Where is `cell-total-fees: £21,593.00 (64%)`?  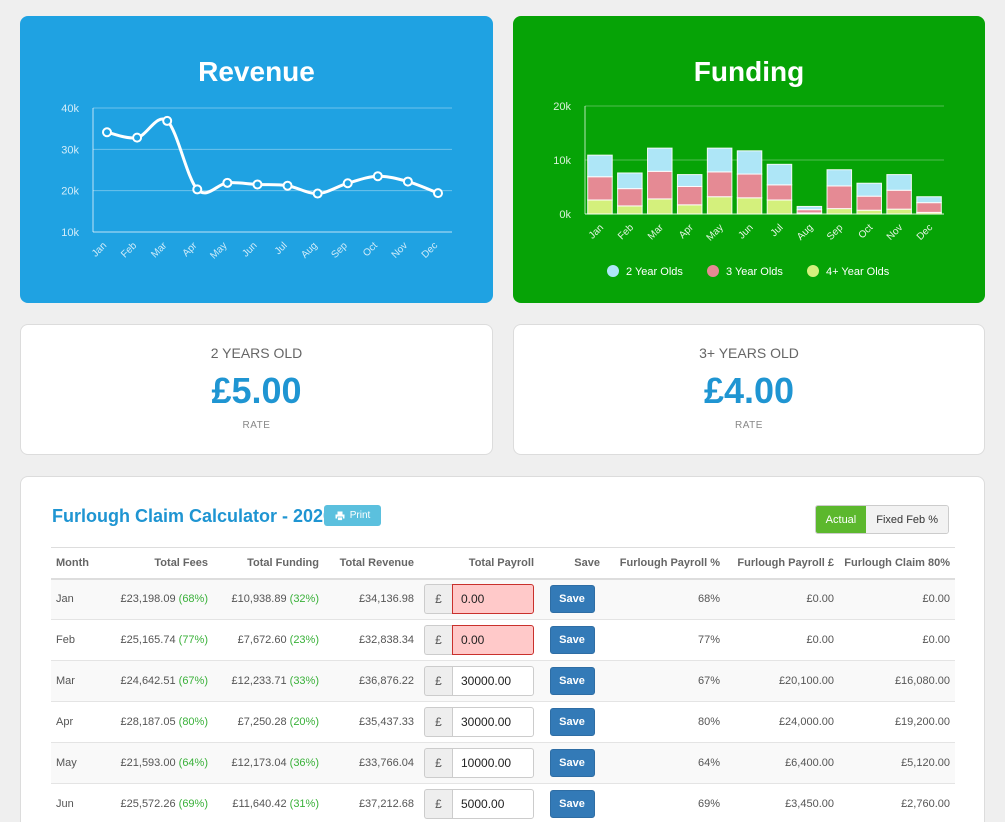
cell-total-fees: £21,593.00 (64%) is located at coordinates (161, 763).